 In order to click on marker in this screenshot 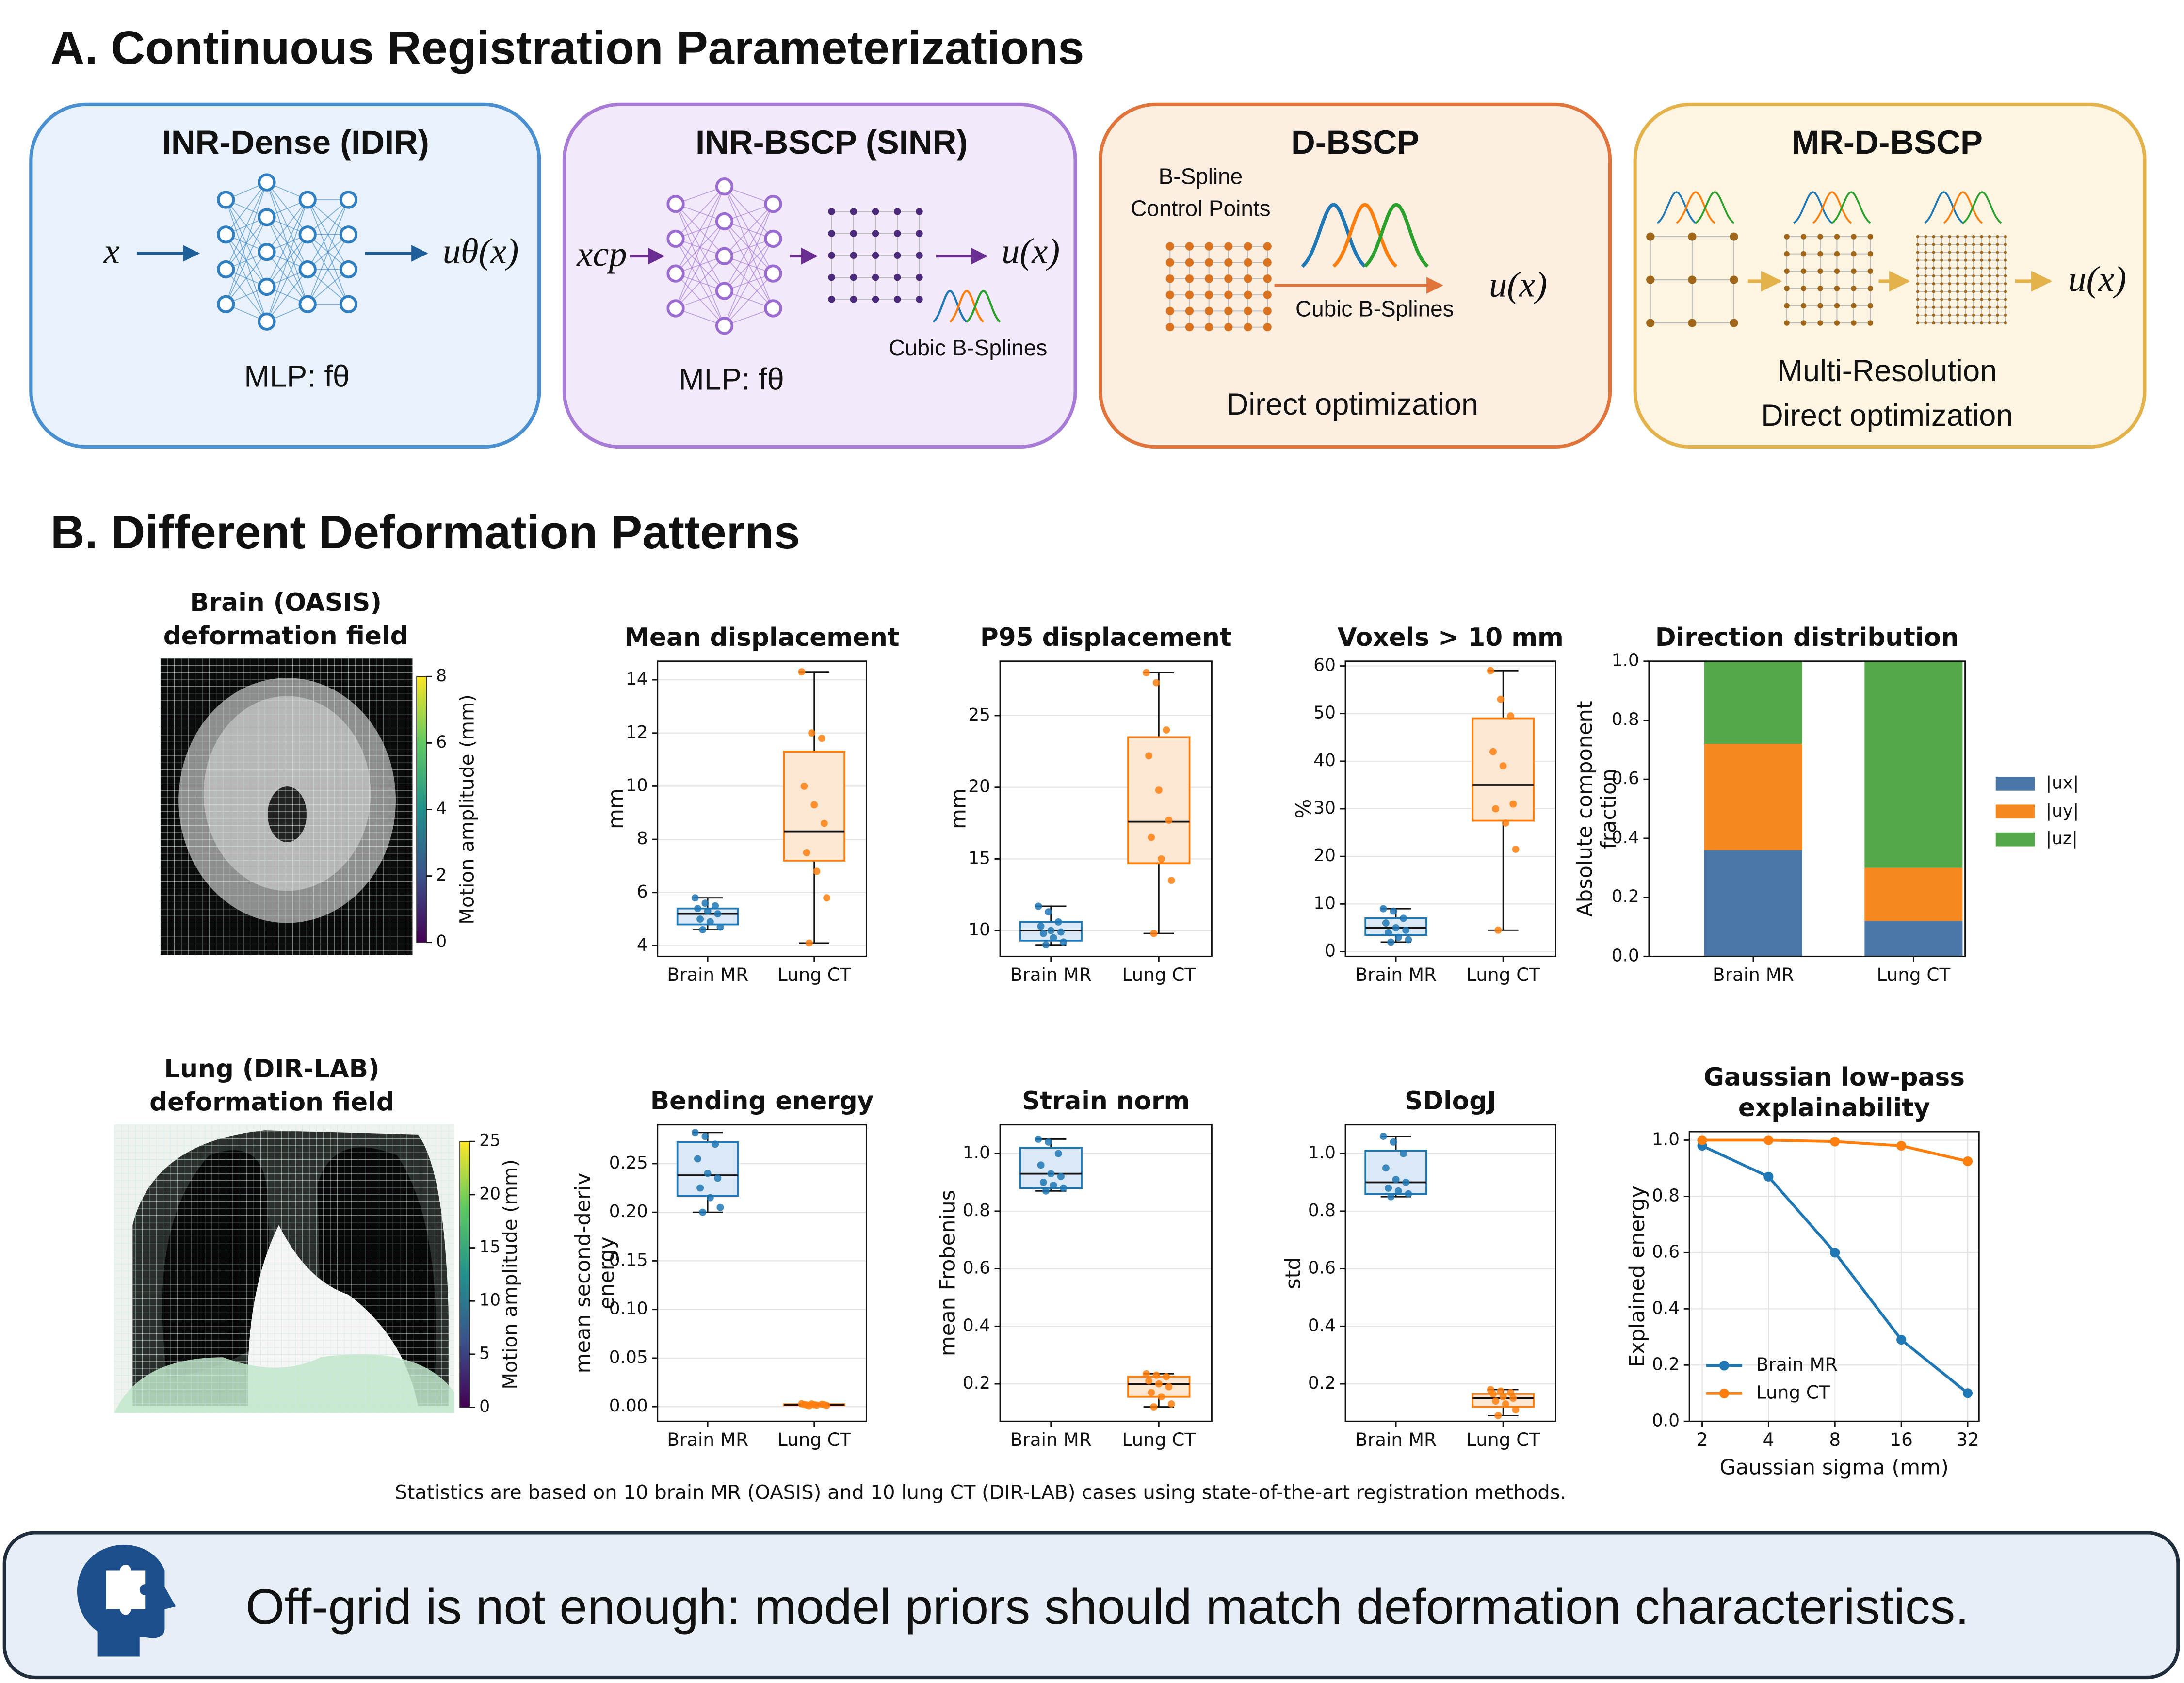, I will do `click(1835, 1253)`.